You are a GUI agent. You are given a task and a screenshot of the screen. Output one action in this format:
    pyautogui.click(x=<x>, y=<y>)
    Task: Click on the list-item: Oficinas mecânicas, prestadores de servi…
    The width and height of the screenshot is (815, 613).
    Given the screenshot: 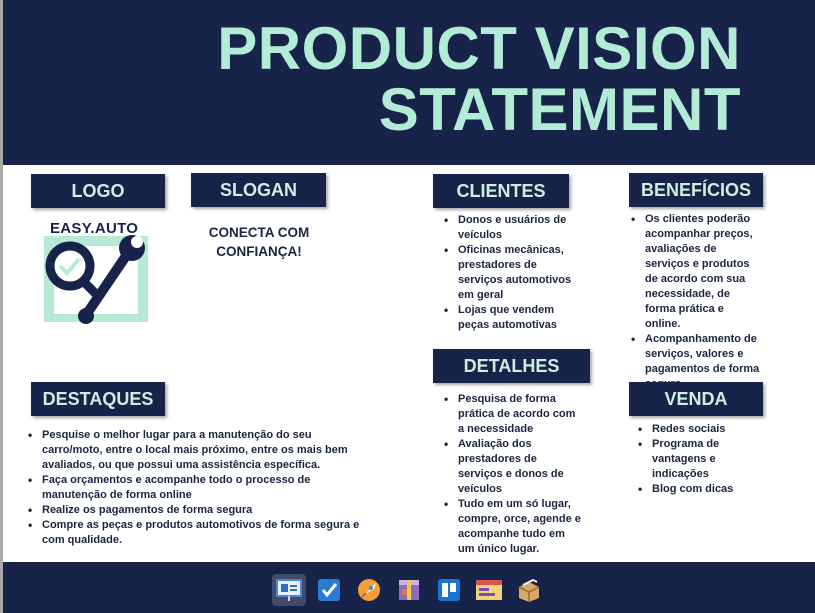 What is the action you would take?
    pyautogui.click(x=509, y=273)
    